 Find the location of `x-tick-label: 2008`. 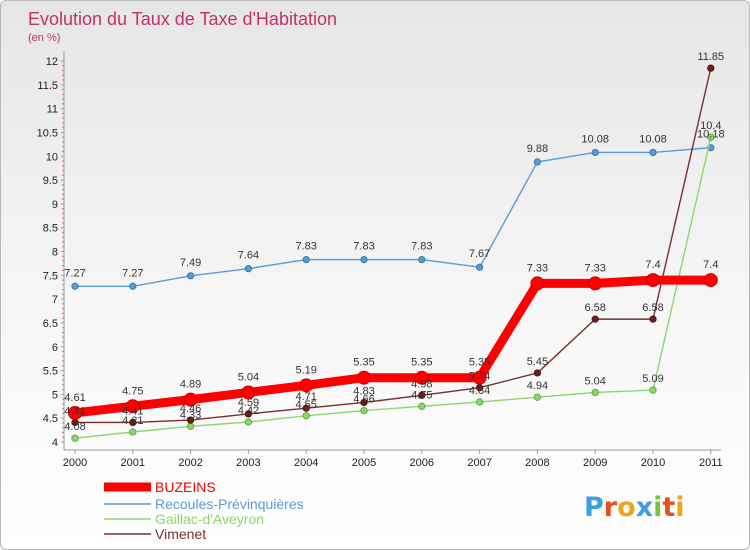

x-tick-label: 2008 is located at coordinates (537, 463).